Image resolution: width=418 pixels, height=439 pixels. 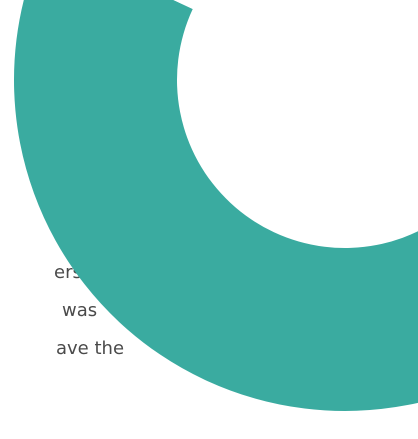 What do you see at coordinates (90, 348) in the screenshot?
I see `text-line: ave the` at bounding box center [90, 348].